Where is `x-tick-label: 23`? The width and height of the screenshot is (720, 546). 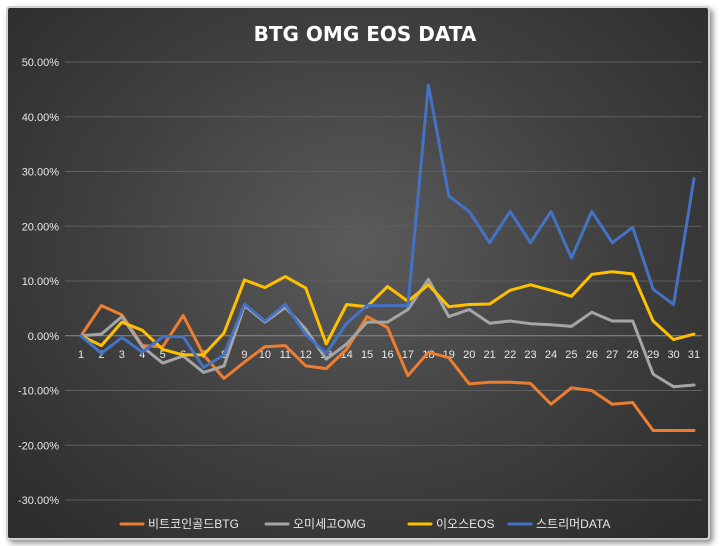 x-tick-label: 23 is located at coordinates (530, 355).